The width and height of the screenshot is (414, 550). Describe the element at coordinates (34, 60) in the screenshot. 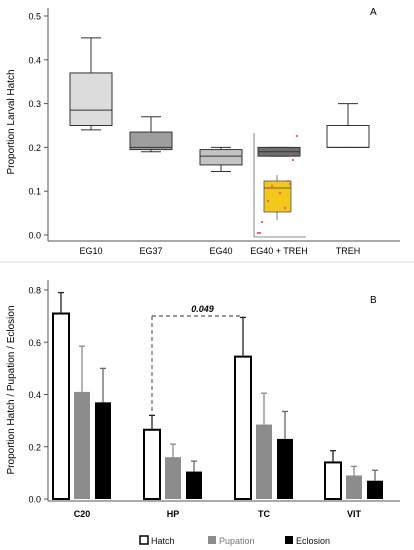

I see `panel-a-y-tick-label: 0.4` at that location.